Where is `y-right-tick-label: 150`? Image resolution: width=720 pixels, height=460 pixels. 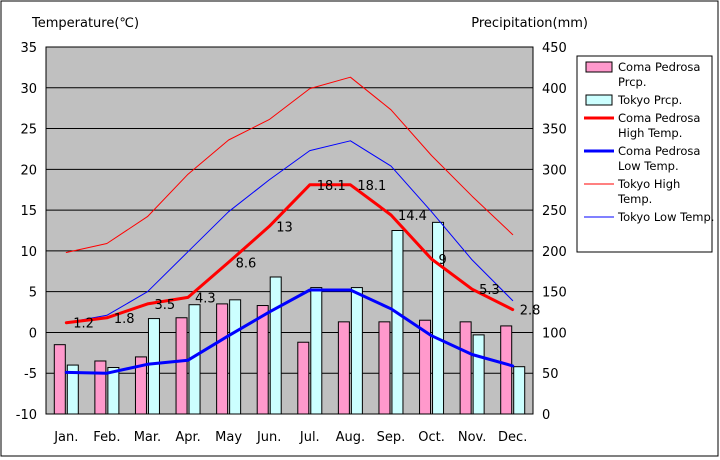
y-right-tick-label: 150 is located at coordinates (554, 293).